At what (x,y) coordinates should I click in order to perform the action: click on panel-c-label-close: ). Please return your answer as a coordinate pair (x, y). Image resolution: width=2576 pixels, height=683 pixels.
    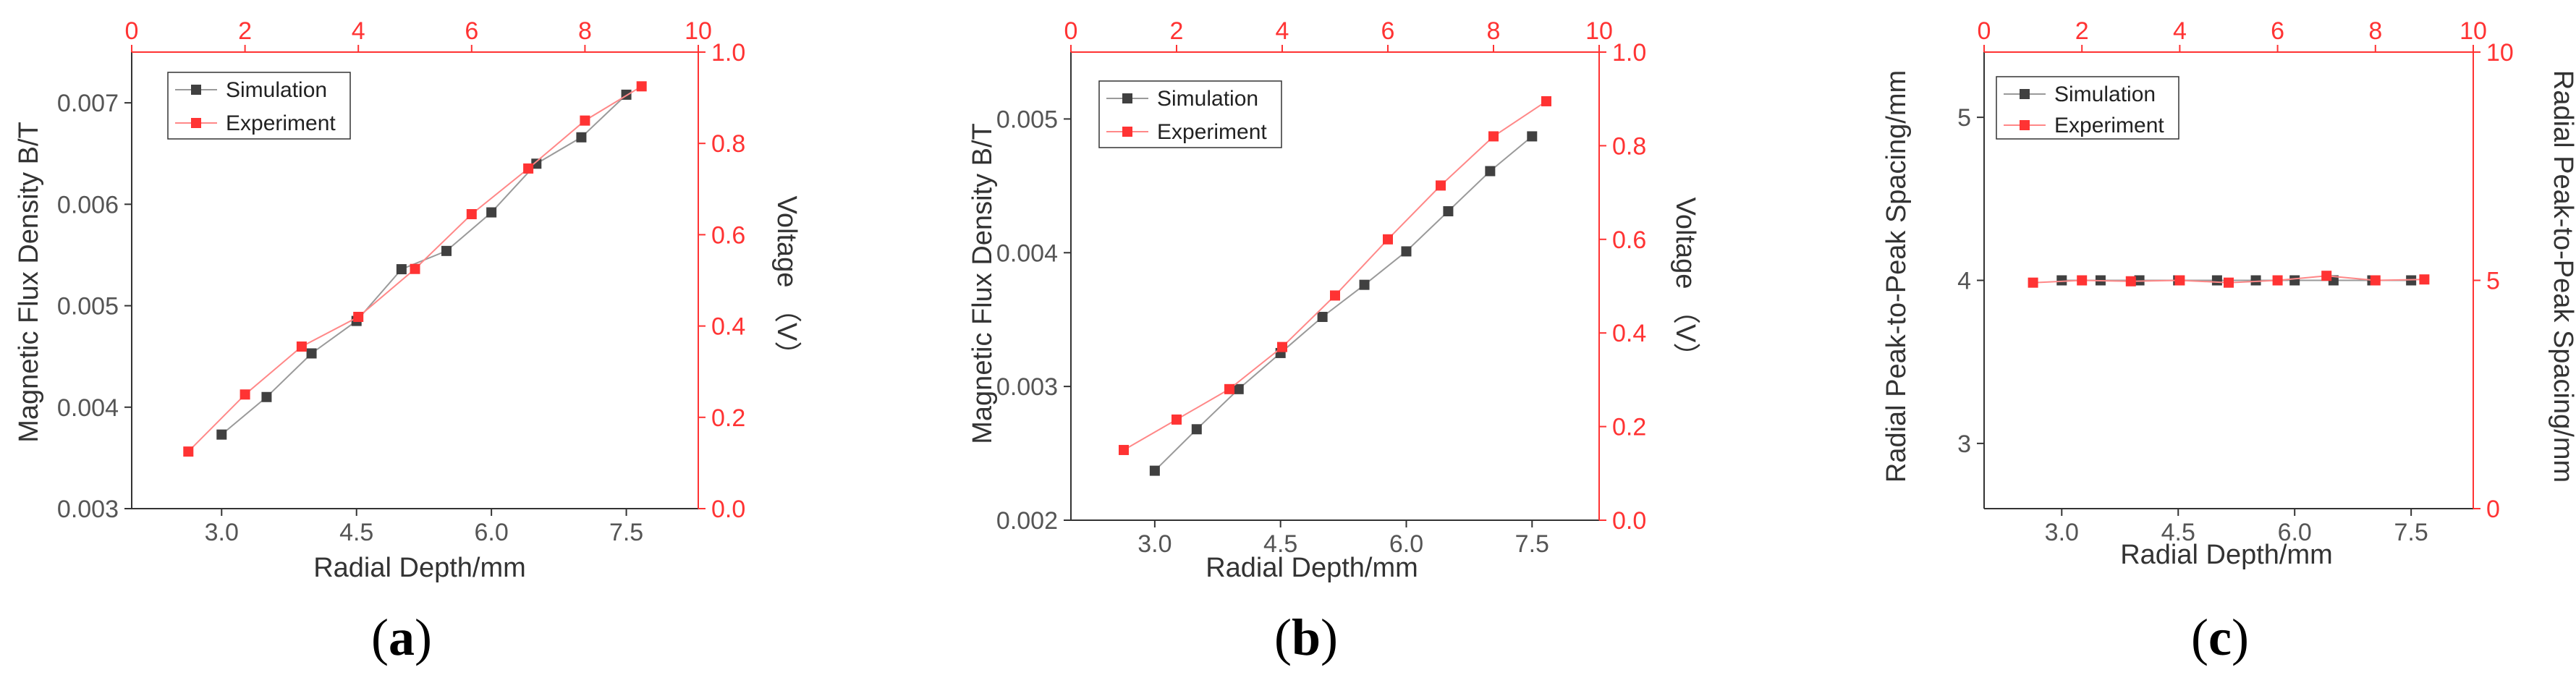
    Looking at the image, I should click on (2240, 637).